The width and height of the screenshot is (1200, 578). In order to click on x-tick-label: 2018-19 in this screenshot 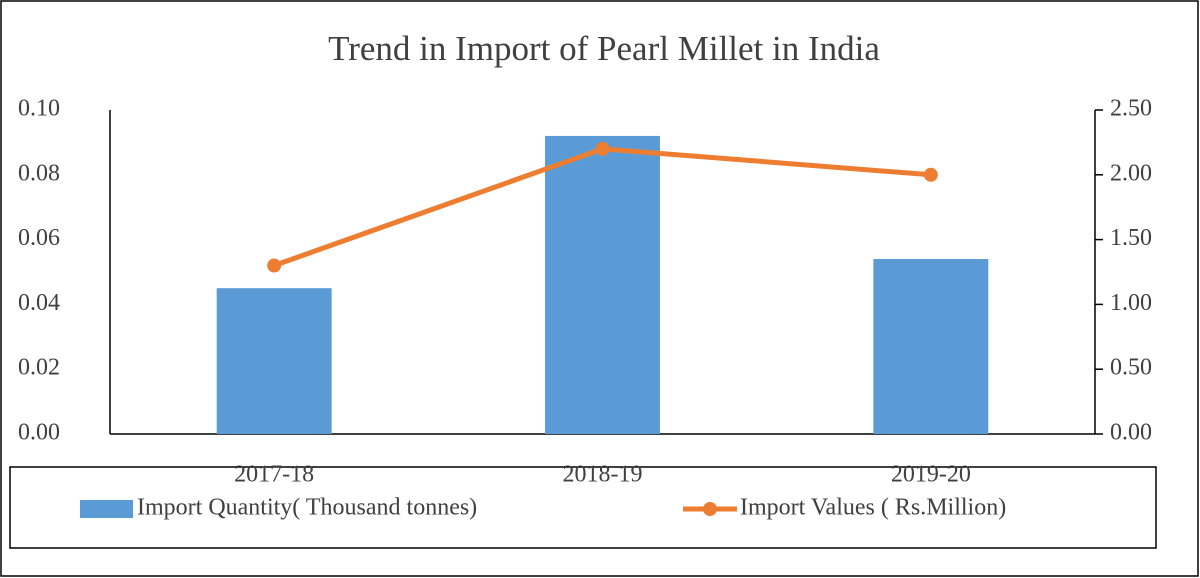, I will do `click(603, 475)`.